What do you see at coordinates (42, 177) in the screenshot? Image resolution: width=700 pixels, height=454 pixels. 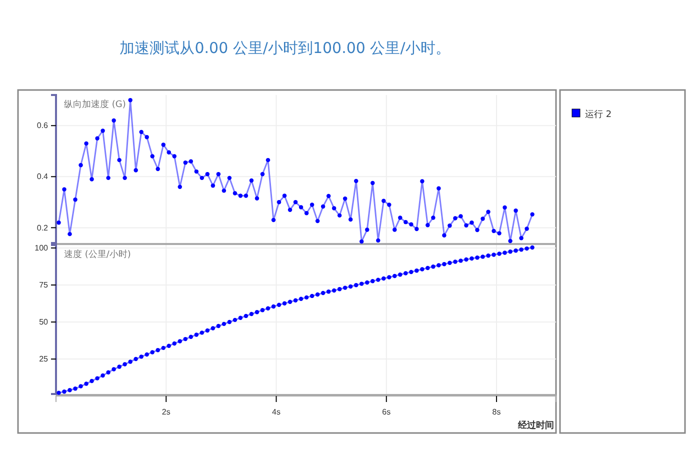 I see `y-tick-label: 0.4` at bounding box center [42, 177].